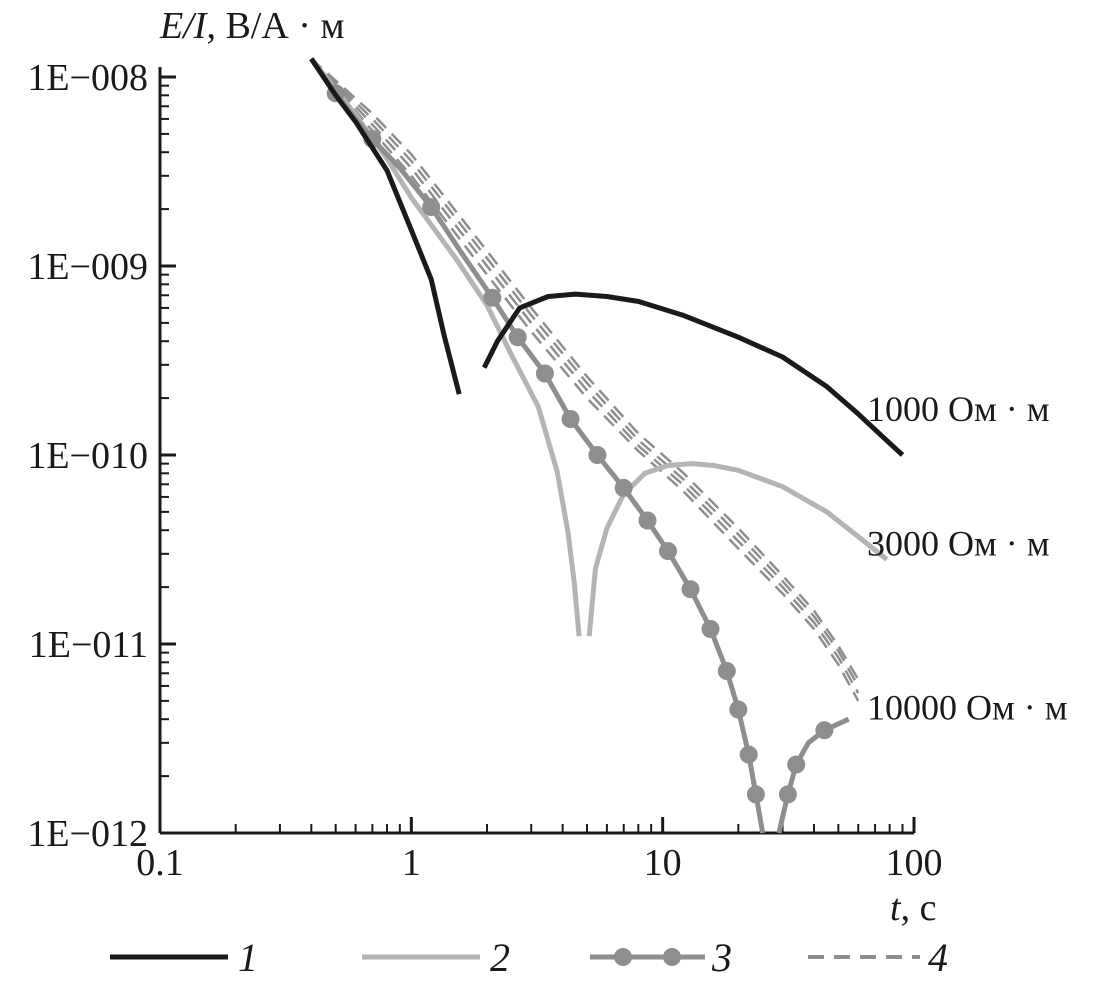  I want to click on annotations: 1000 Ом · м 3000 Ом · м 10000 Ом · м, so click(967, 558).